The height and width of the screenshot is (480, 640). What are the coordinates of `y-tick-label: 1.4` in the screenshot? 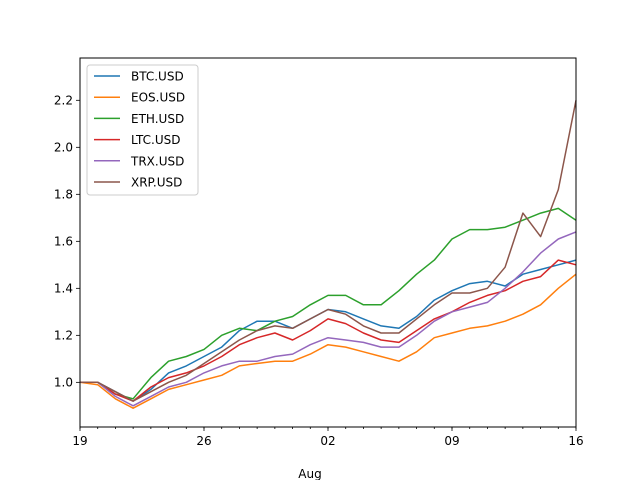 It's located at (63, 288).